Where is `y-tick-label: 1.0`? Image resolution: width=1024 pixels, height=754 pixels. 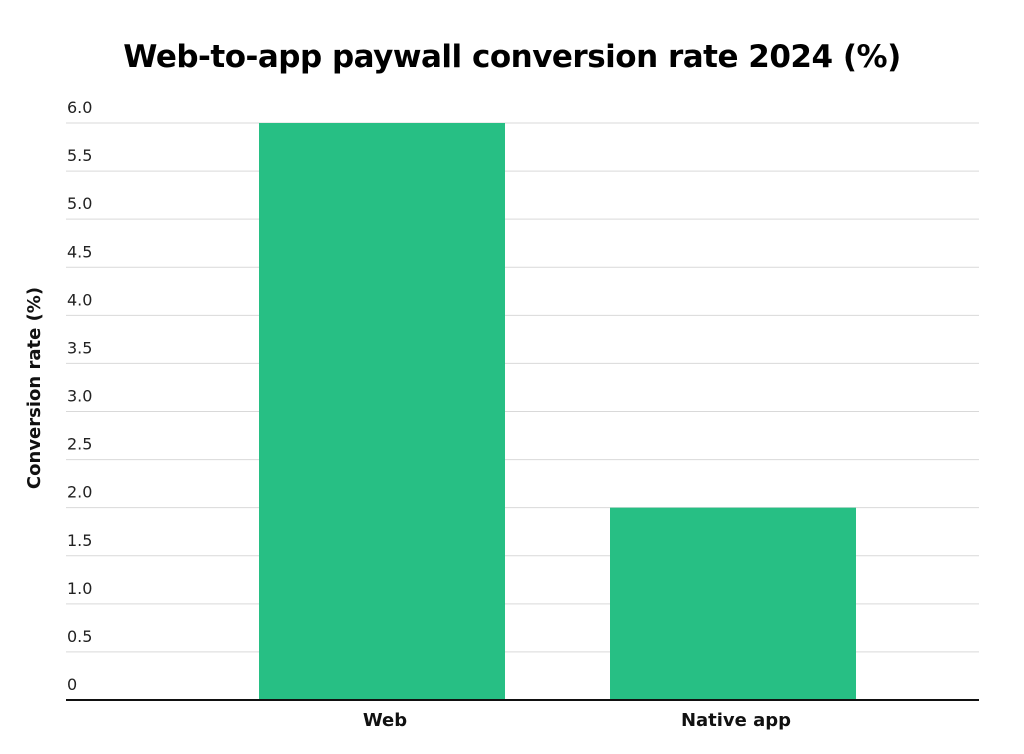
y-tick-label: 1.0 is located at coordinates (79, 588).